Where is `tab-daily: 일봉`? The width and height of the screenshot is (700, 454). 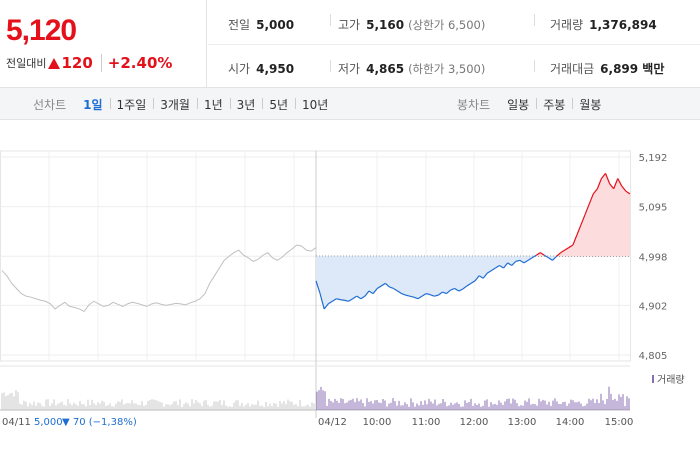 tab-daily: 일봉 is located at coordinates (518, 104).